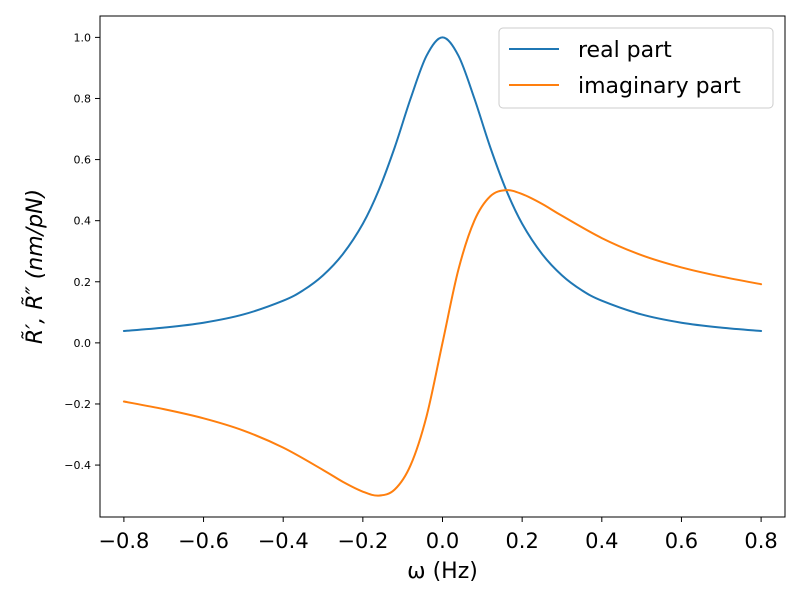 The height and width of the screenshot is (600, 800). I want to click on x-tick-label: 0.6, so click(681, 541).